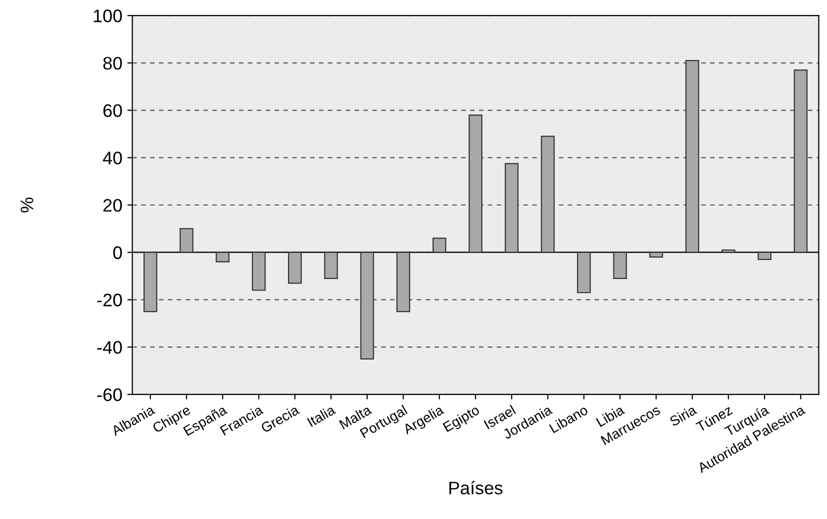  I want to click on y-tick-label: 100, so click(108, 16).